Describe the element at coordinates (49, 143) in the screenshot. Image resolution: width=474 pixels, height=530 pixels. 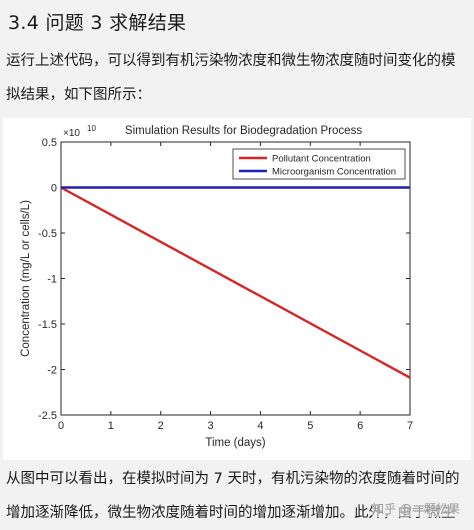
I see `y-tick-label: 0.5` at that location.